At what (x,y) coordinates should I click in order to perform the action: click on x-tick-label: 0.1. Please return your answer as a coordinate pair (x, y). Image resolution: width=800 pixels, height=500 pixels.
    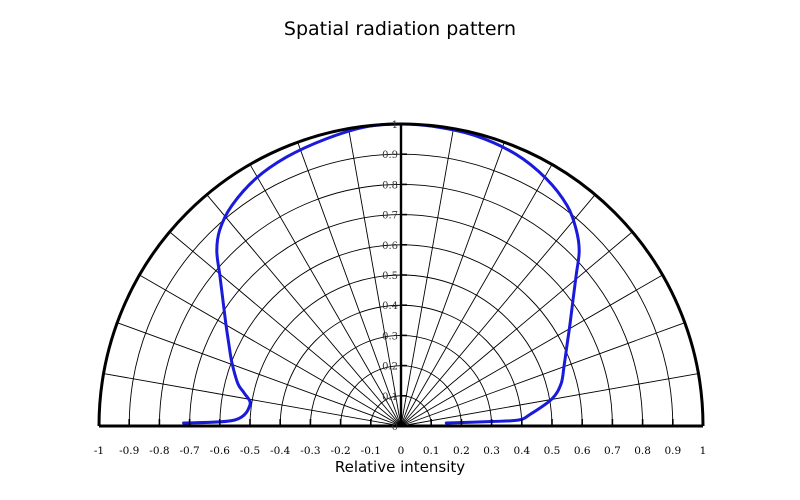
    Looking at the image, I should click on (431, 451).